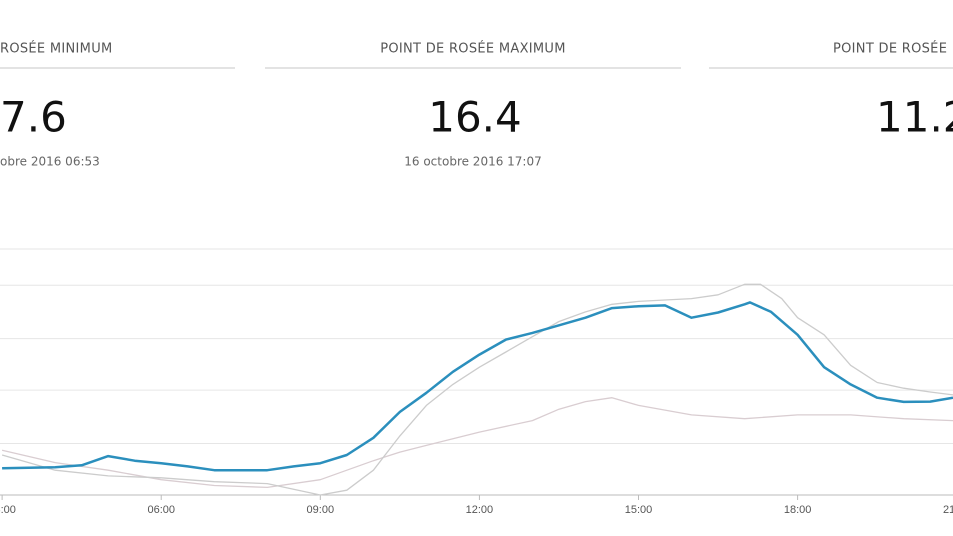  What do you see at coordinates (321, 510) in the screenshot?
I see `x-tick-label: 09:00` at bounding box center [321, 510].